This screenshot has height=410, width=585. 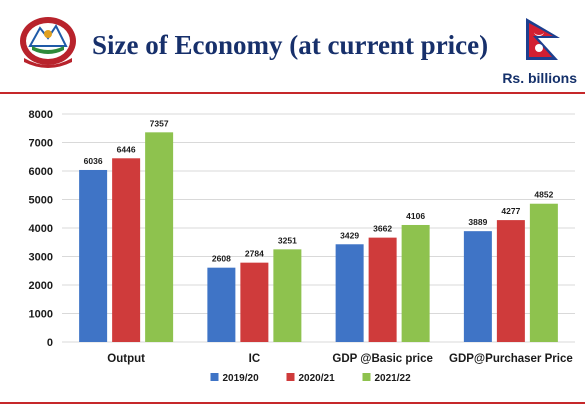 I want to click on x-tick-label: IC, so click(x=255, y=359).